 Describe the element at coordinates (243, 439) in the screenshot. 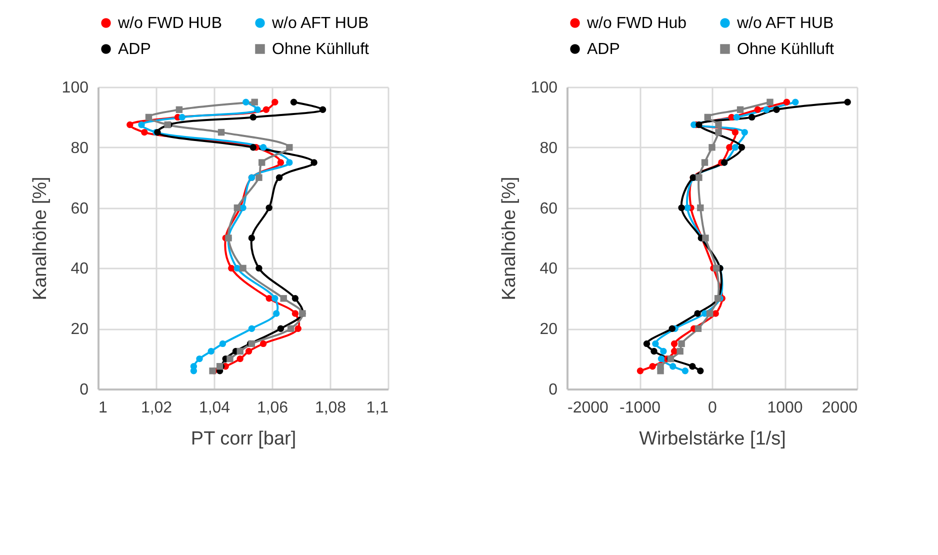

I see `x-axis-title: PT corr [bar]` at that location.